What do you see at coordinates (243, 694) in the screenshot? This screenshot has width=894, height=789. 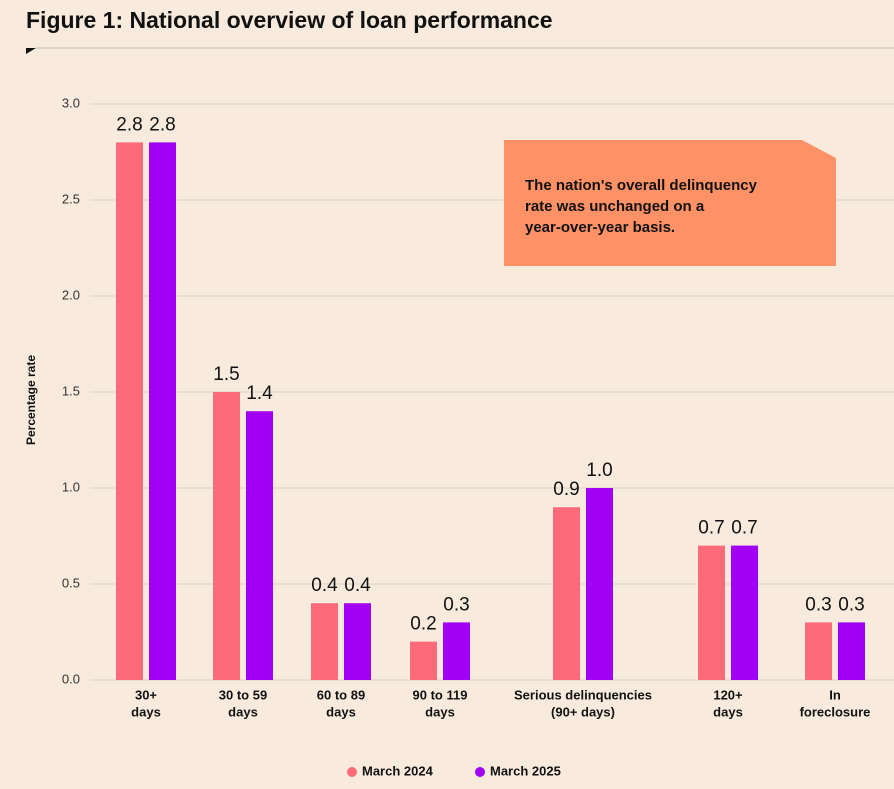 I see `x-tick-label: 30 to 59` at bounding box center [243, 694].